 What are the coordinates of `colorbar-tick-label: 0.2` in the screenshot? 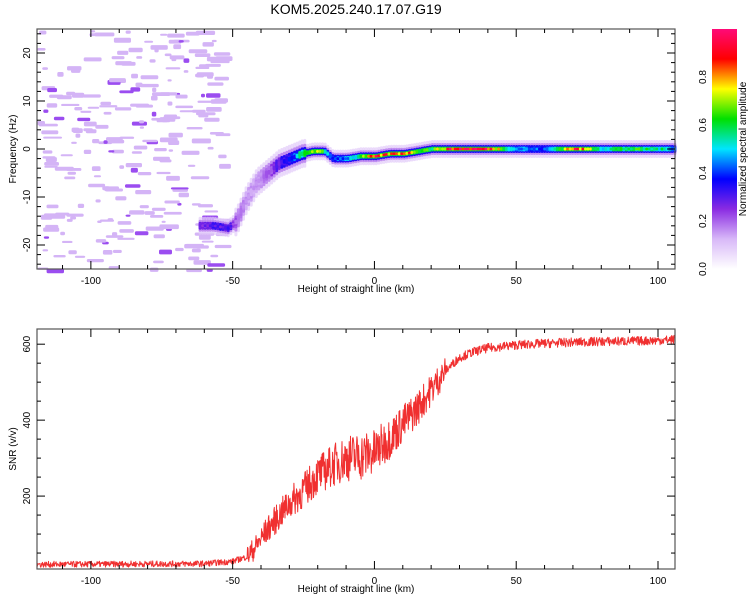 It's located at (703, 221).